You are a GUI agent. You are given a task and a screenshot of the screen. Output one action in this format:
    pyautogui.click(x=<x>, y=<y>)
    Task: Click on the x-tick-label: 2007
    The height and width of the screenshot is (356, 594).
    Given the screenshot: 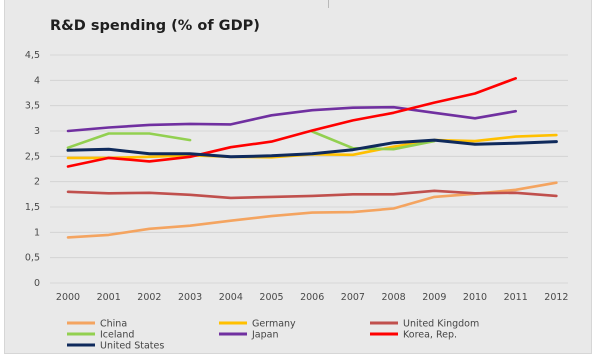 What is the action you would take?
    pyautogui.click(x=353, y=297)
    